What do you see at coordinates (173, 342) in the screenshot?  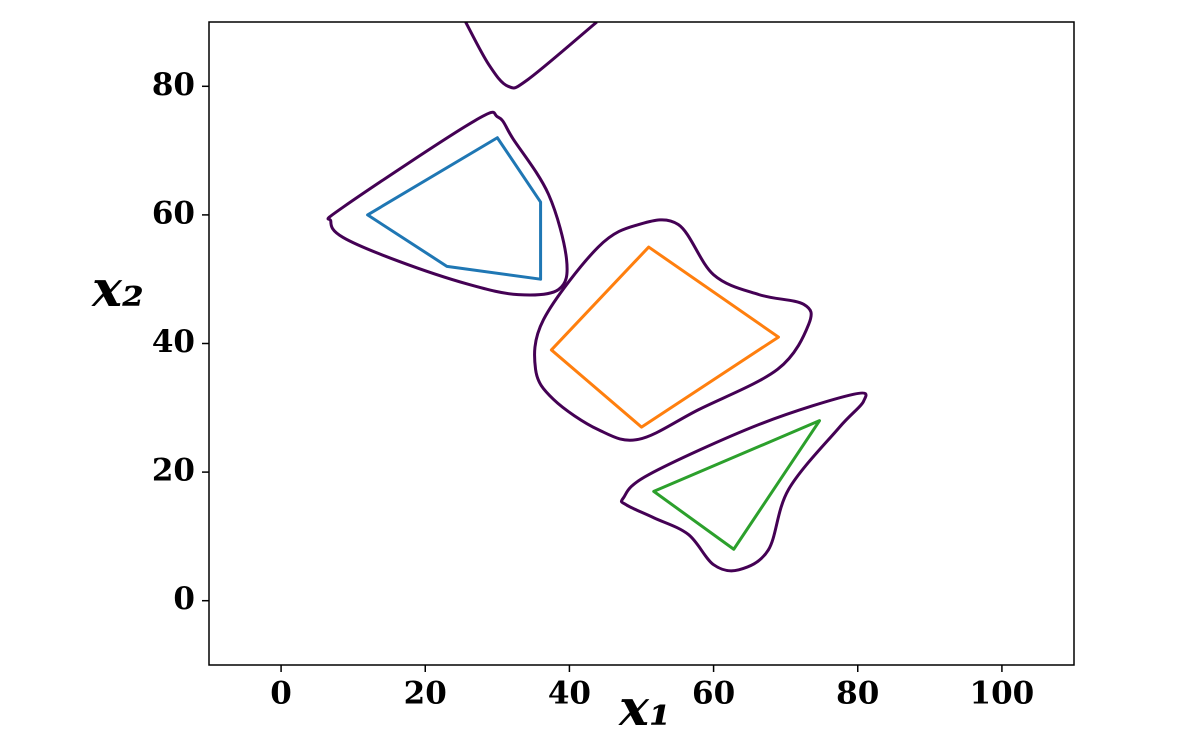 I see `y-tick-label: 40` at bounding box center [173, 342].